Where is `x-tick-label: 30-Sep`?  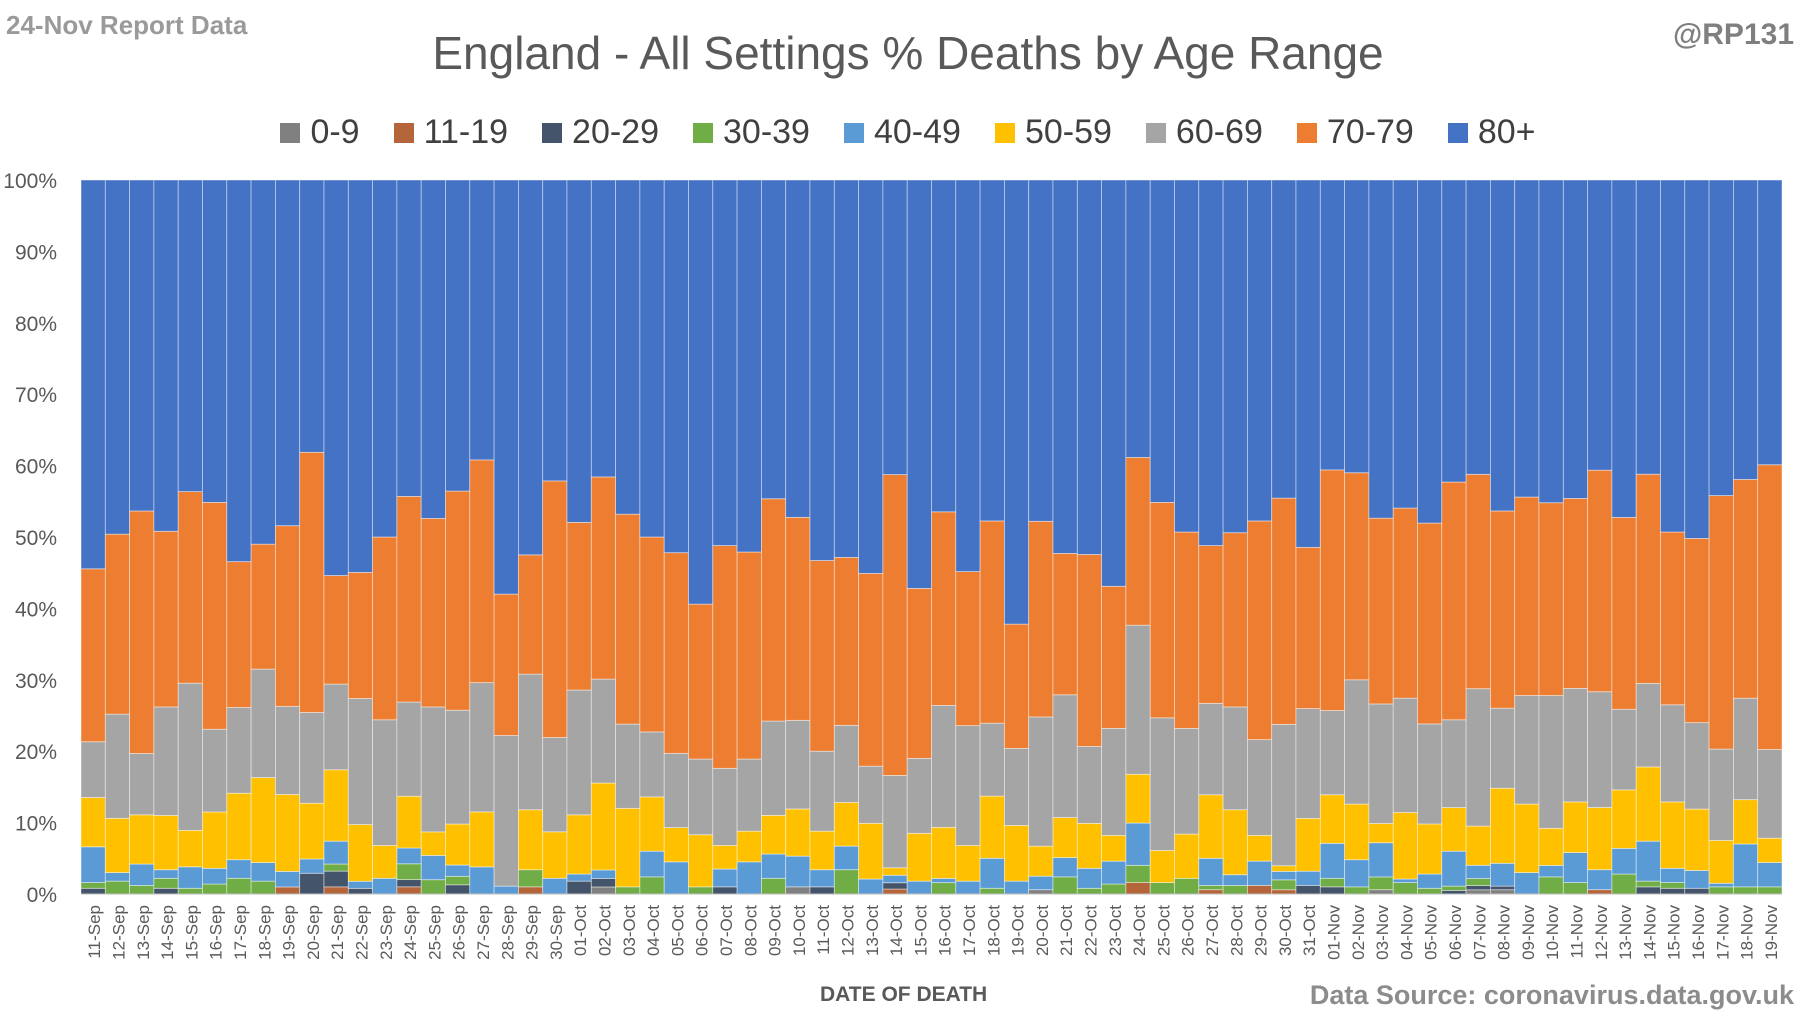
x-tick-label: 30-Sep is located at coordinates (556, 932).